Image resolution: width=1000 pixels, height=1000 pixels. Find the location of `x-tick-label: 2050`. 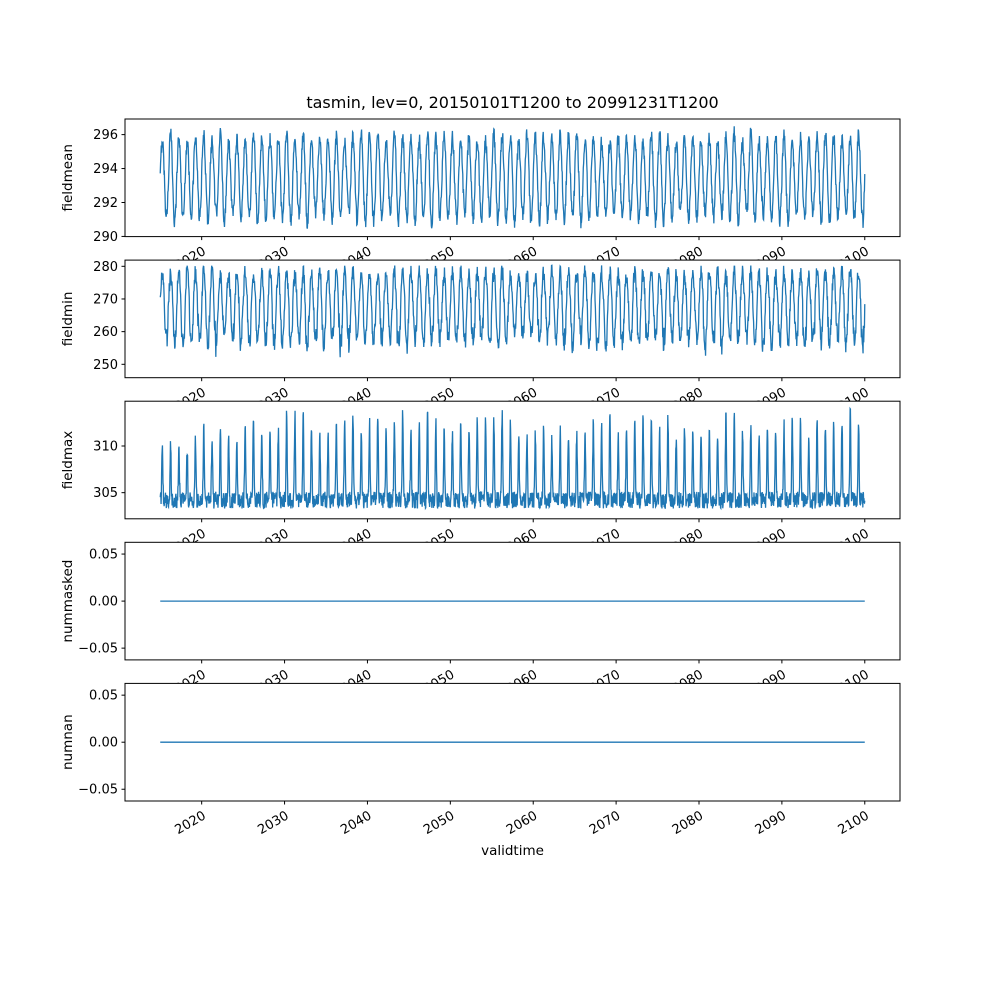

x-tick-label: 2050 is located at coordinates (439, 823).